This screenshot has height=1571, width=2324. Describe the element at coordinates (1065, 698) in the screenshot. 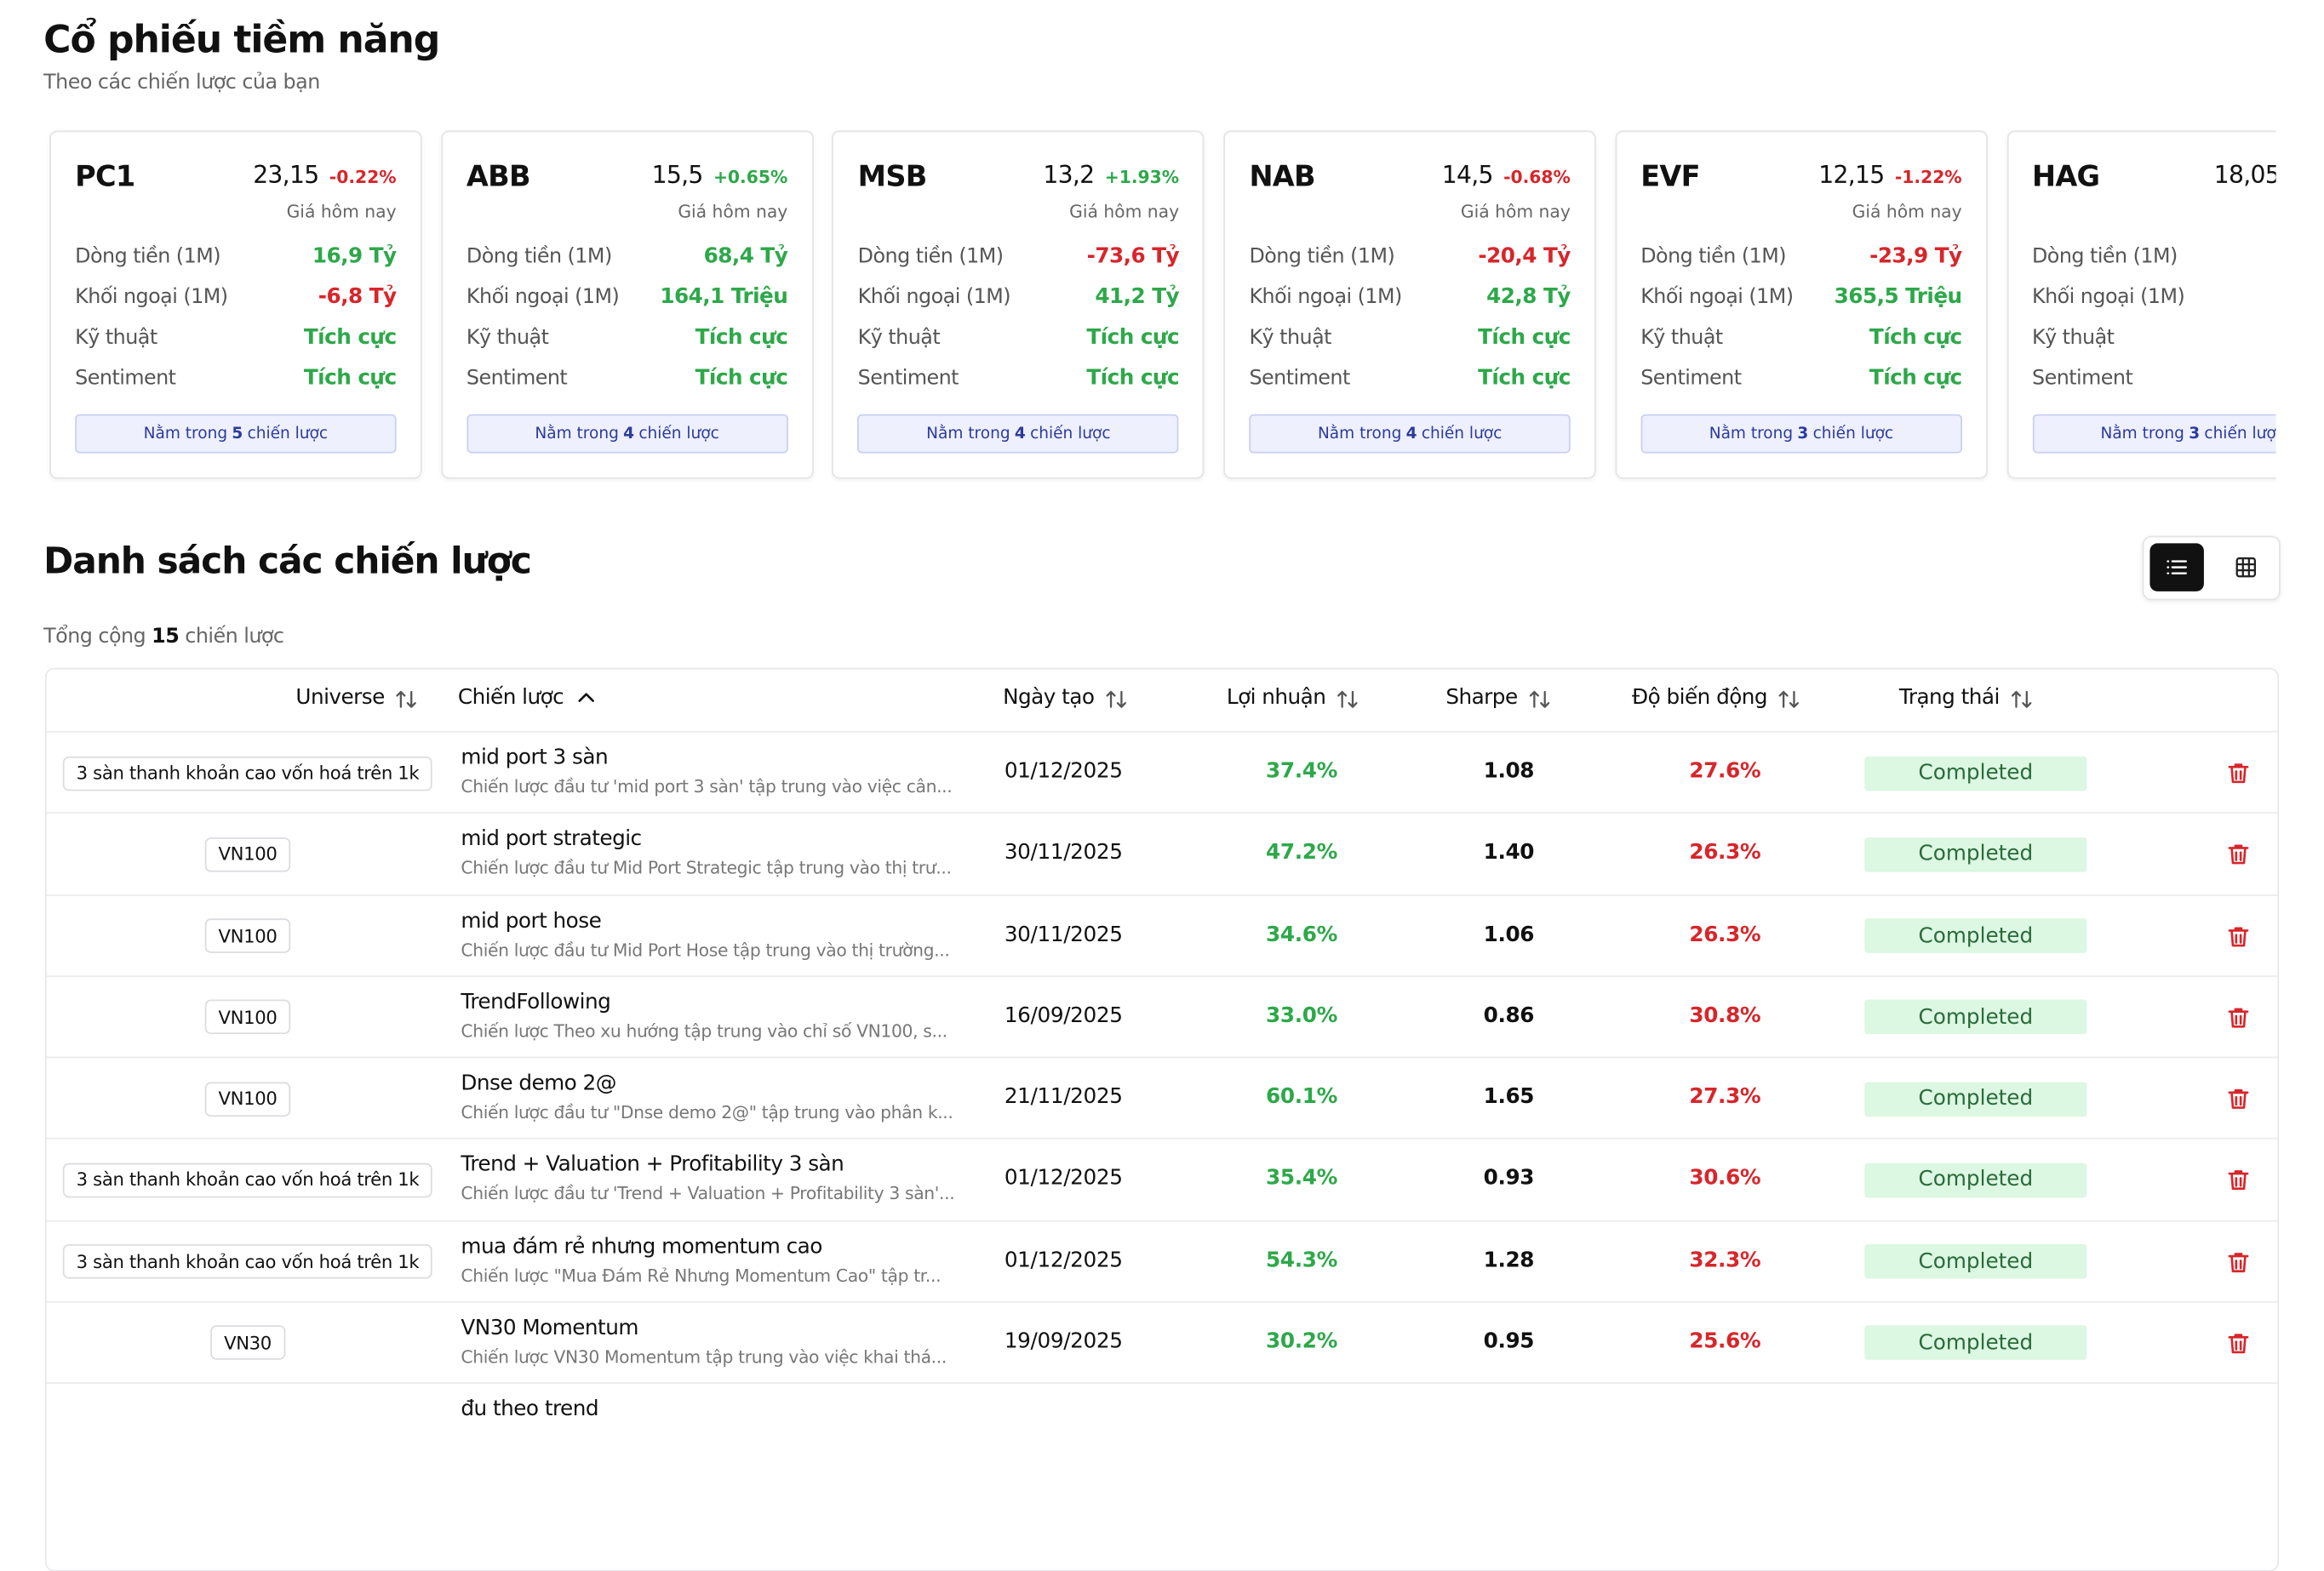

I see `column-header: Ngày tạo` at that location.